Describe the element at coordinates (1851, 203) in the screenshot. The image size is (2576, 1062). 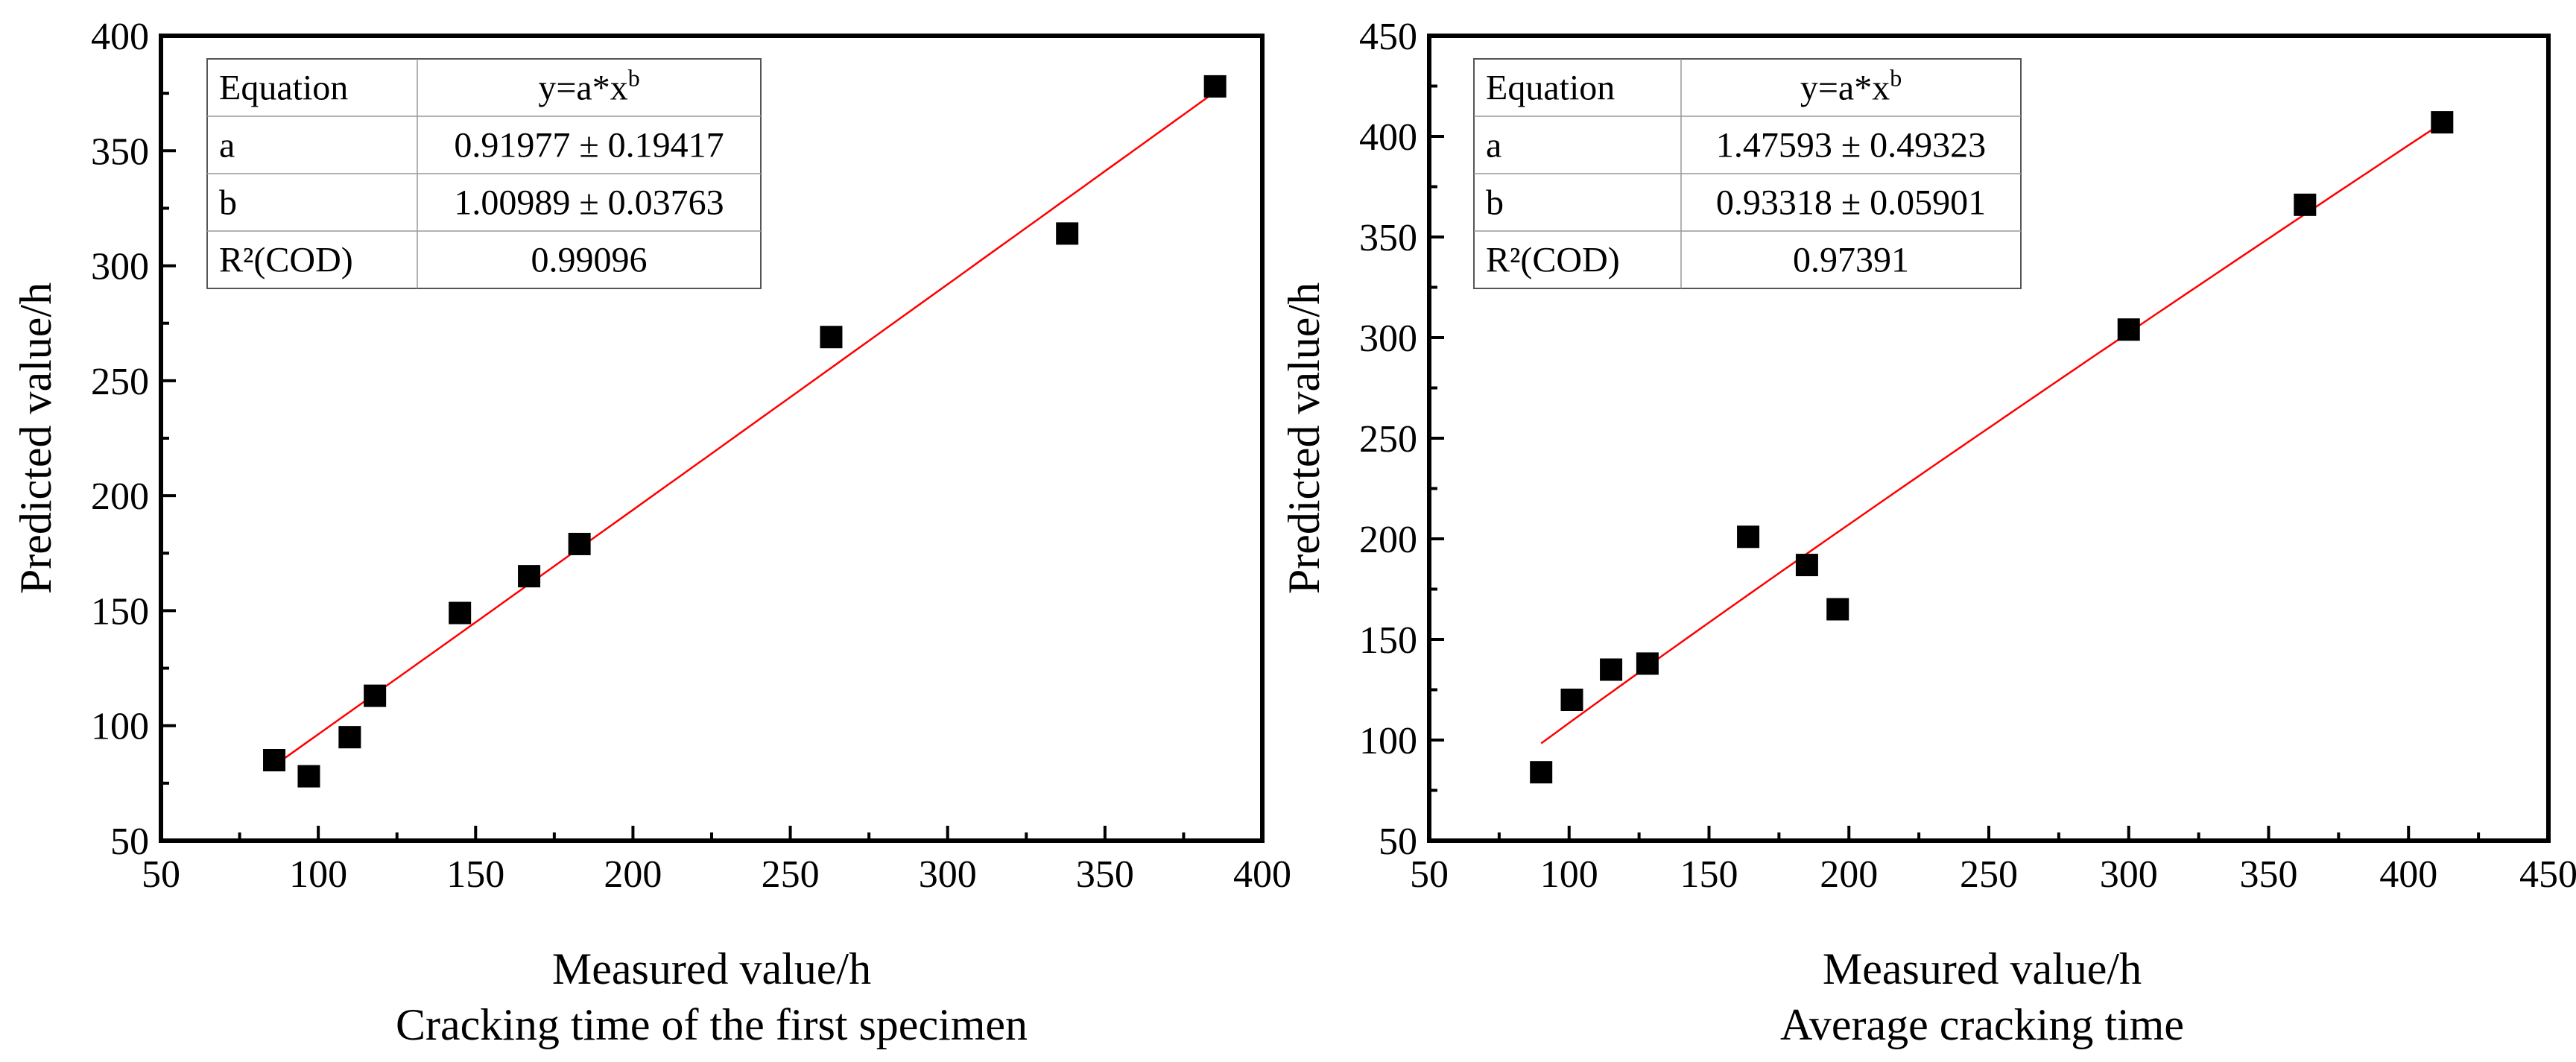
I see `right-table-value-cell: 0.93318 ± 0.05901` at that location.